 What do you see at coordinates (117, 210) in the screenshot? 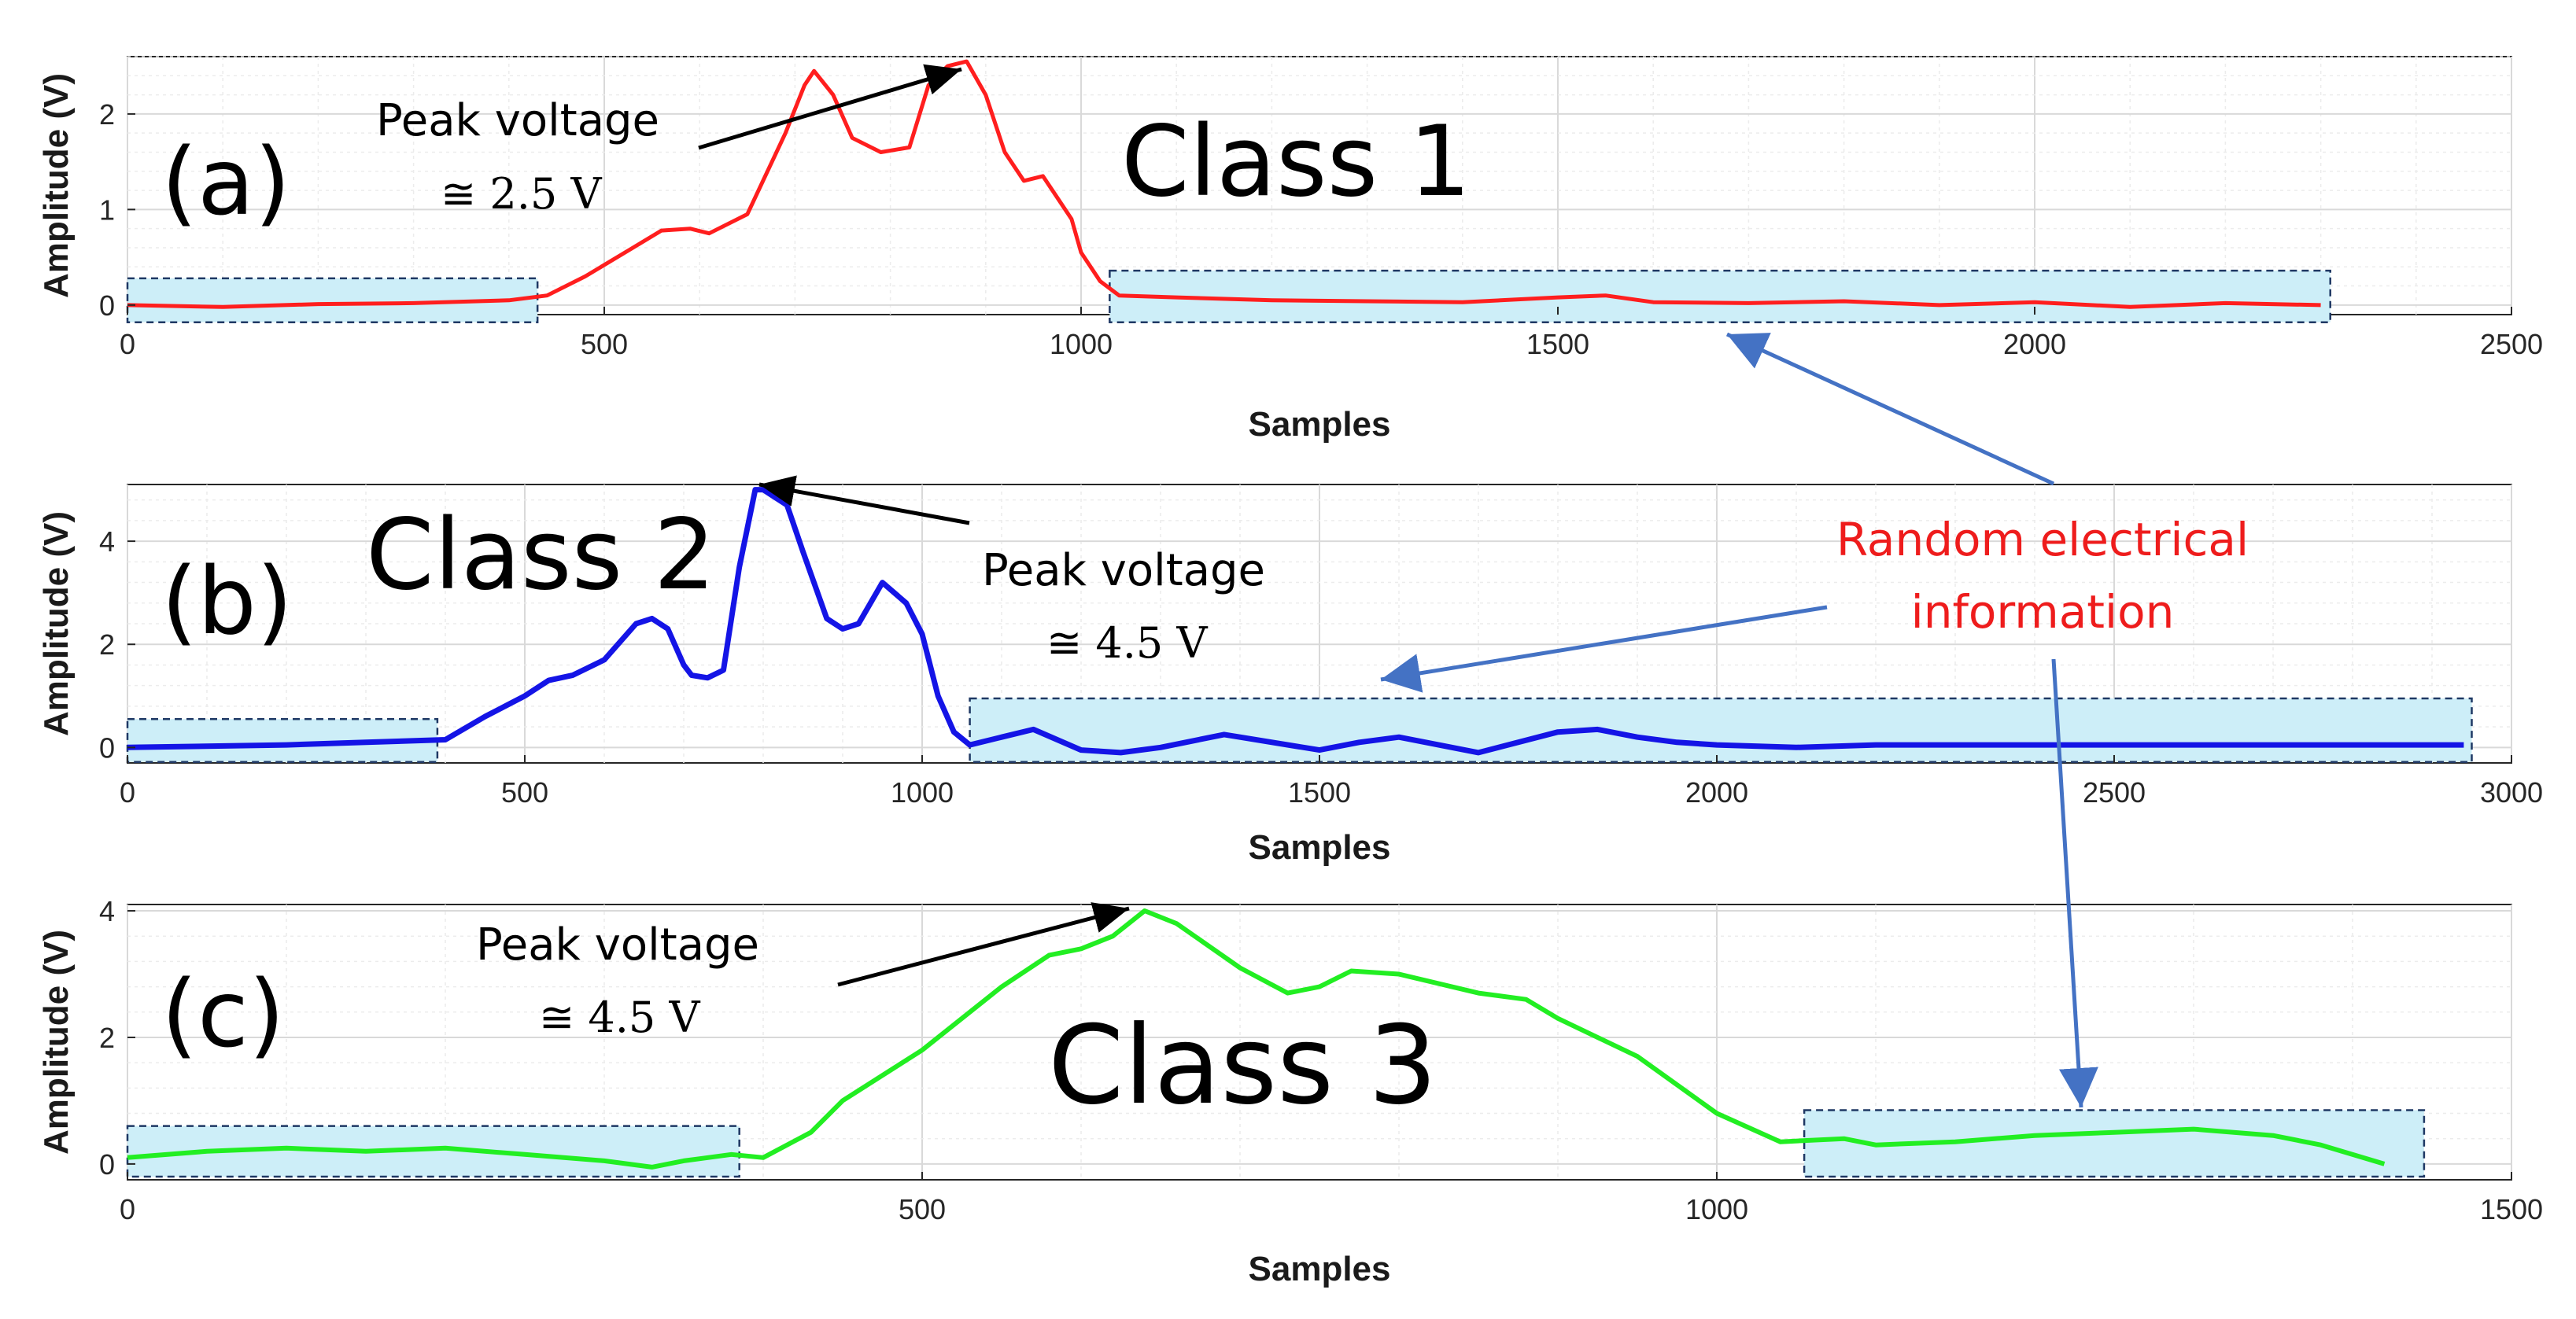
I see `y-ticks-a: 0 1 2` at bounding box center [117, 210].